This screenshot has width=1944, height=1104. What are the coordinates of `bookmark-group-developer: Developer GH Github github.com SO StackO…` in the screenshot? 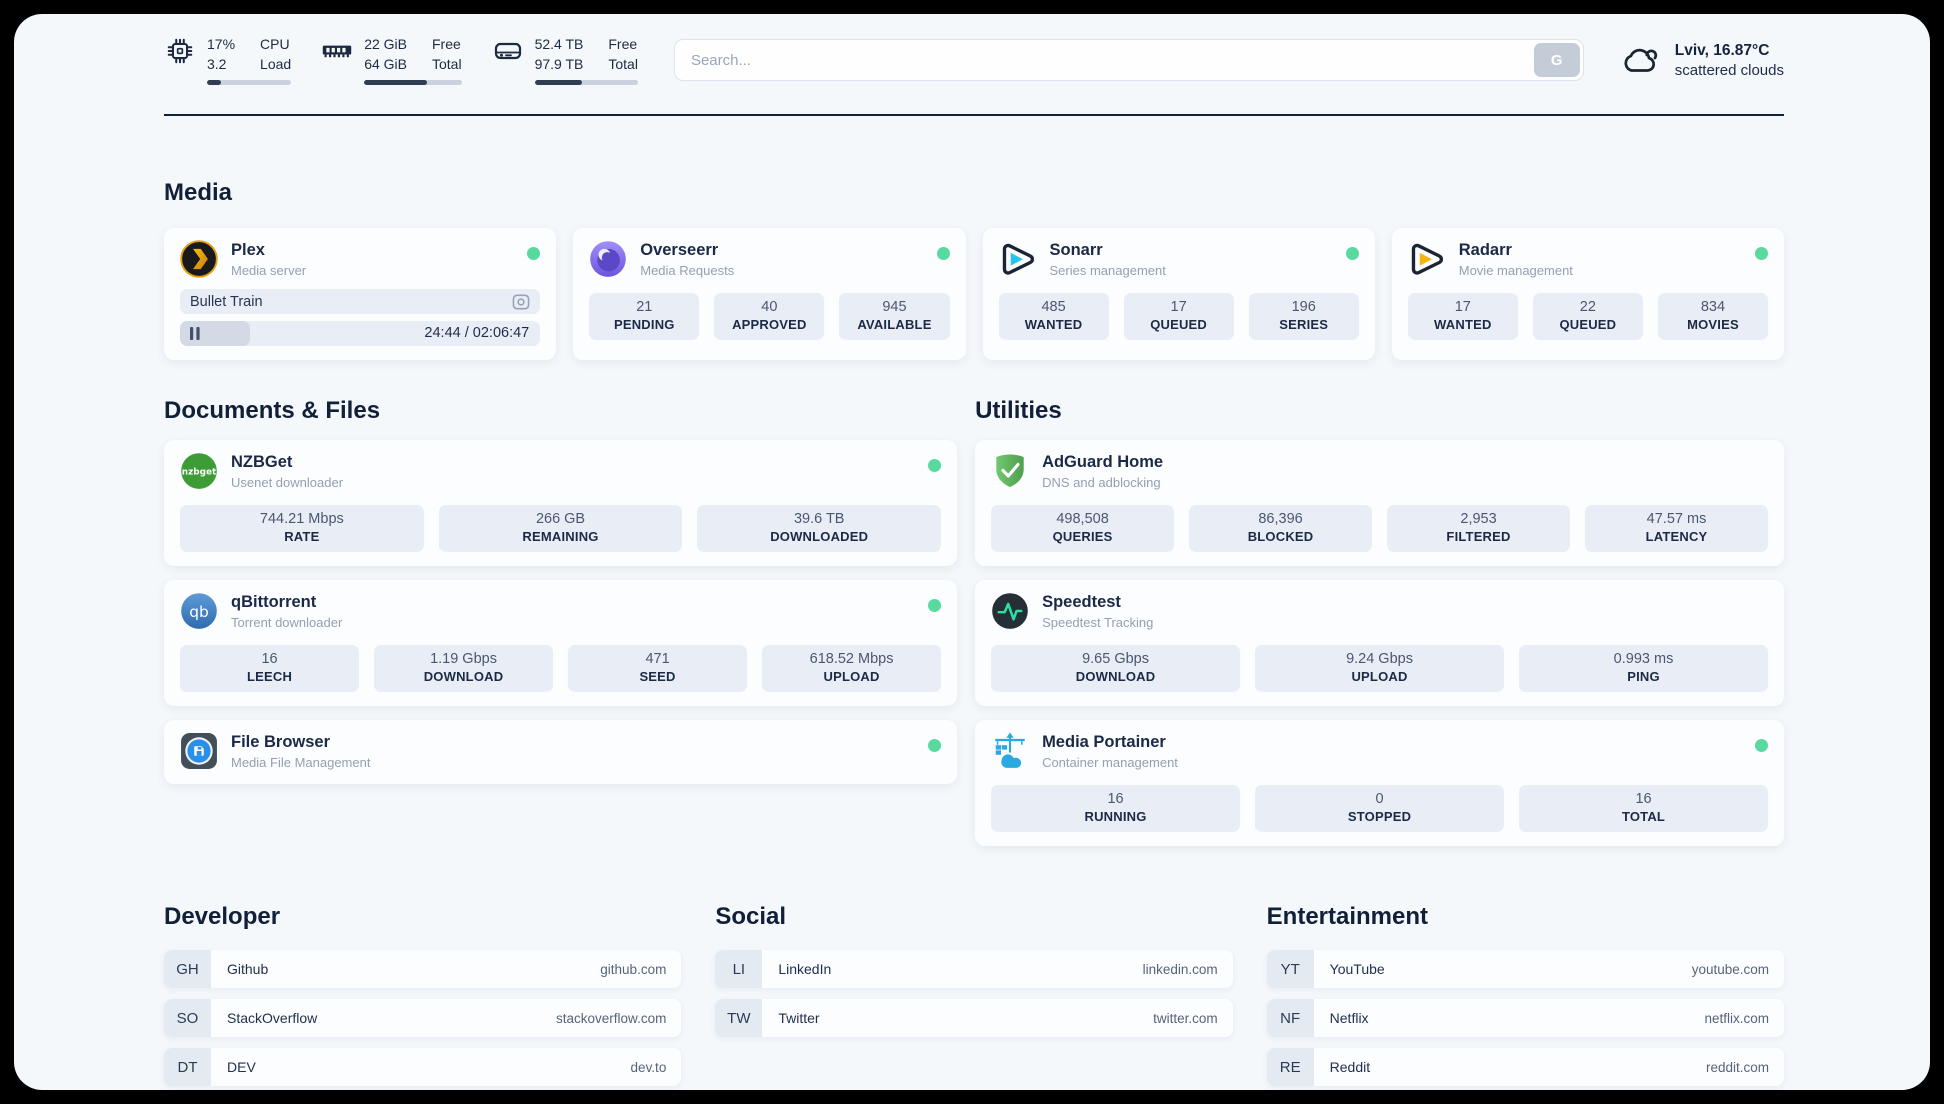 It's located at (423, 994).